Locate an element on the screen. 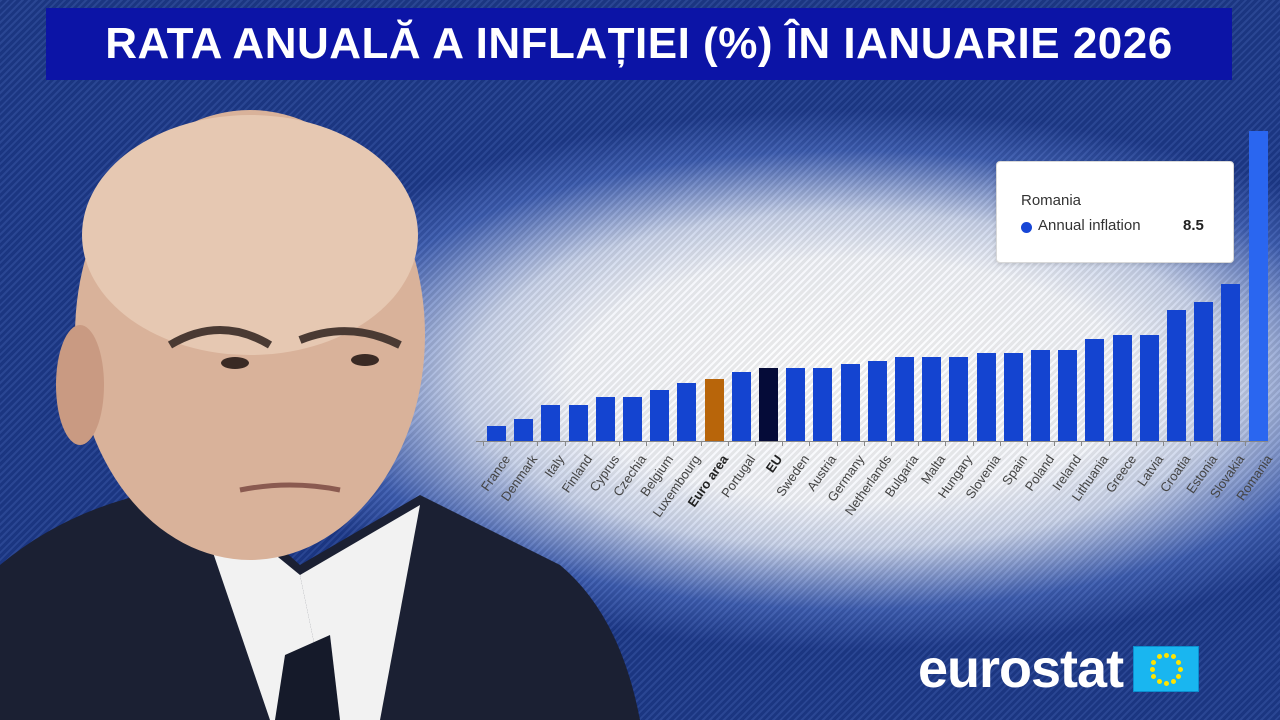 Image resolution: width=1280 pixels, height=720 pixels. bar-austria is located at coordinates (823, 404).